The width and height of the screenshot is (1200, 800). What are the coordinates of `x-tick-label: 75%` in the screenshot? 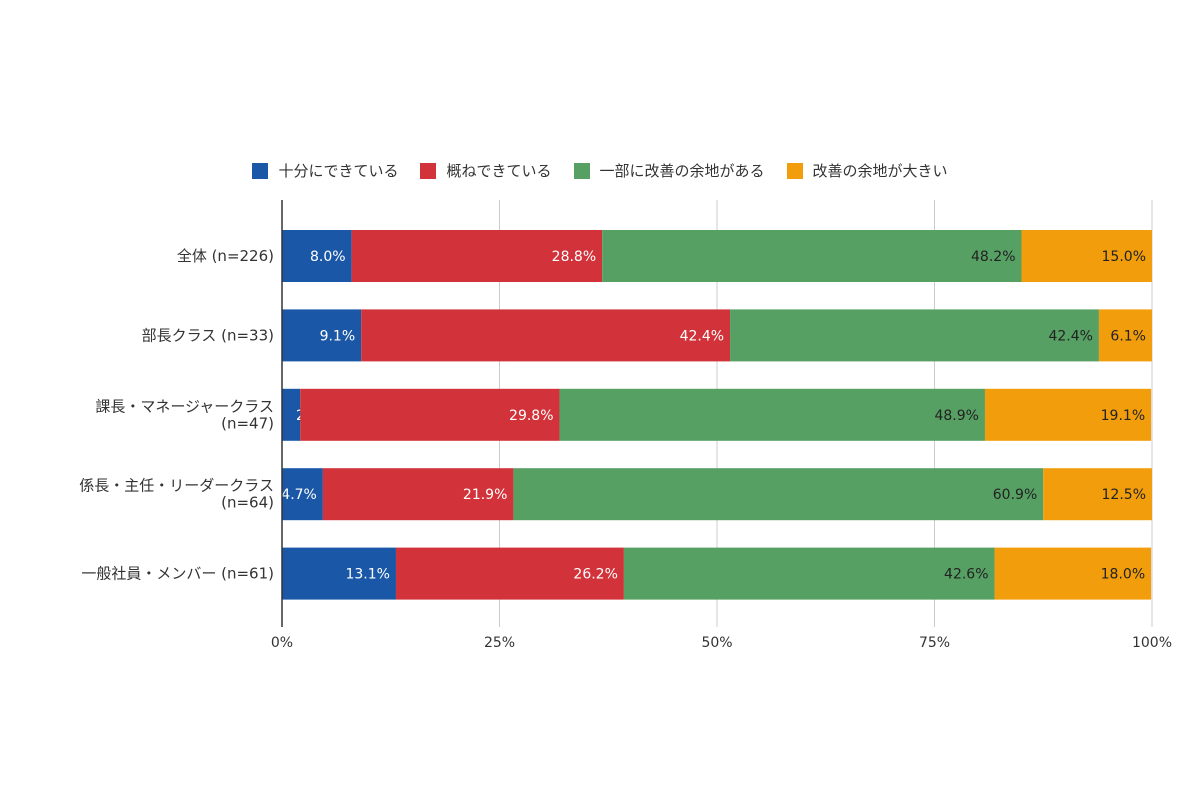 It's located at (934, 643).